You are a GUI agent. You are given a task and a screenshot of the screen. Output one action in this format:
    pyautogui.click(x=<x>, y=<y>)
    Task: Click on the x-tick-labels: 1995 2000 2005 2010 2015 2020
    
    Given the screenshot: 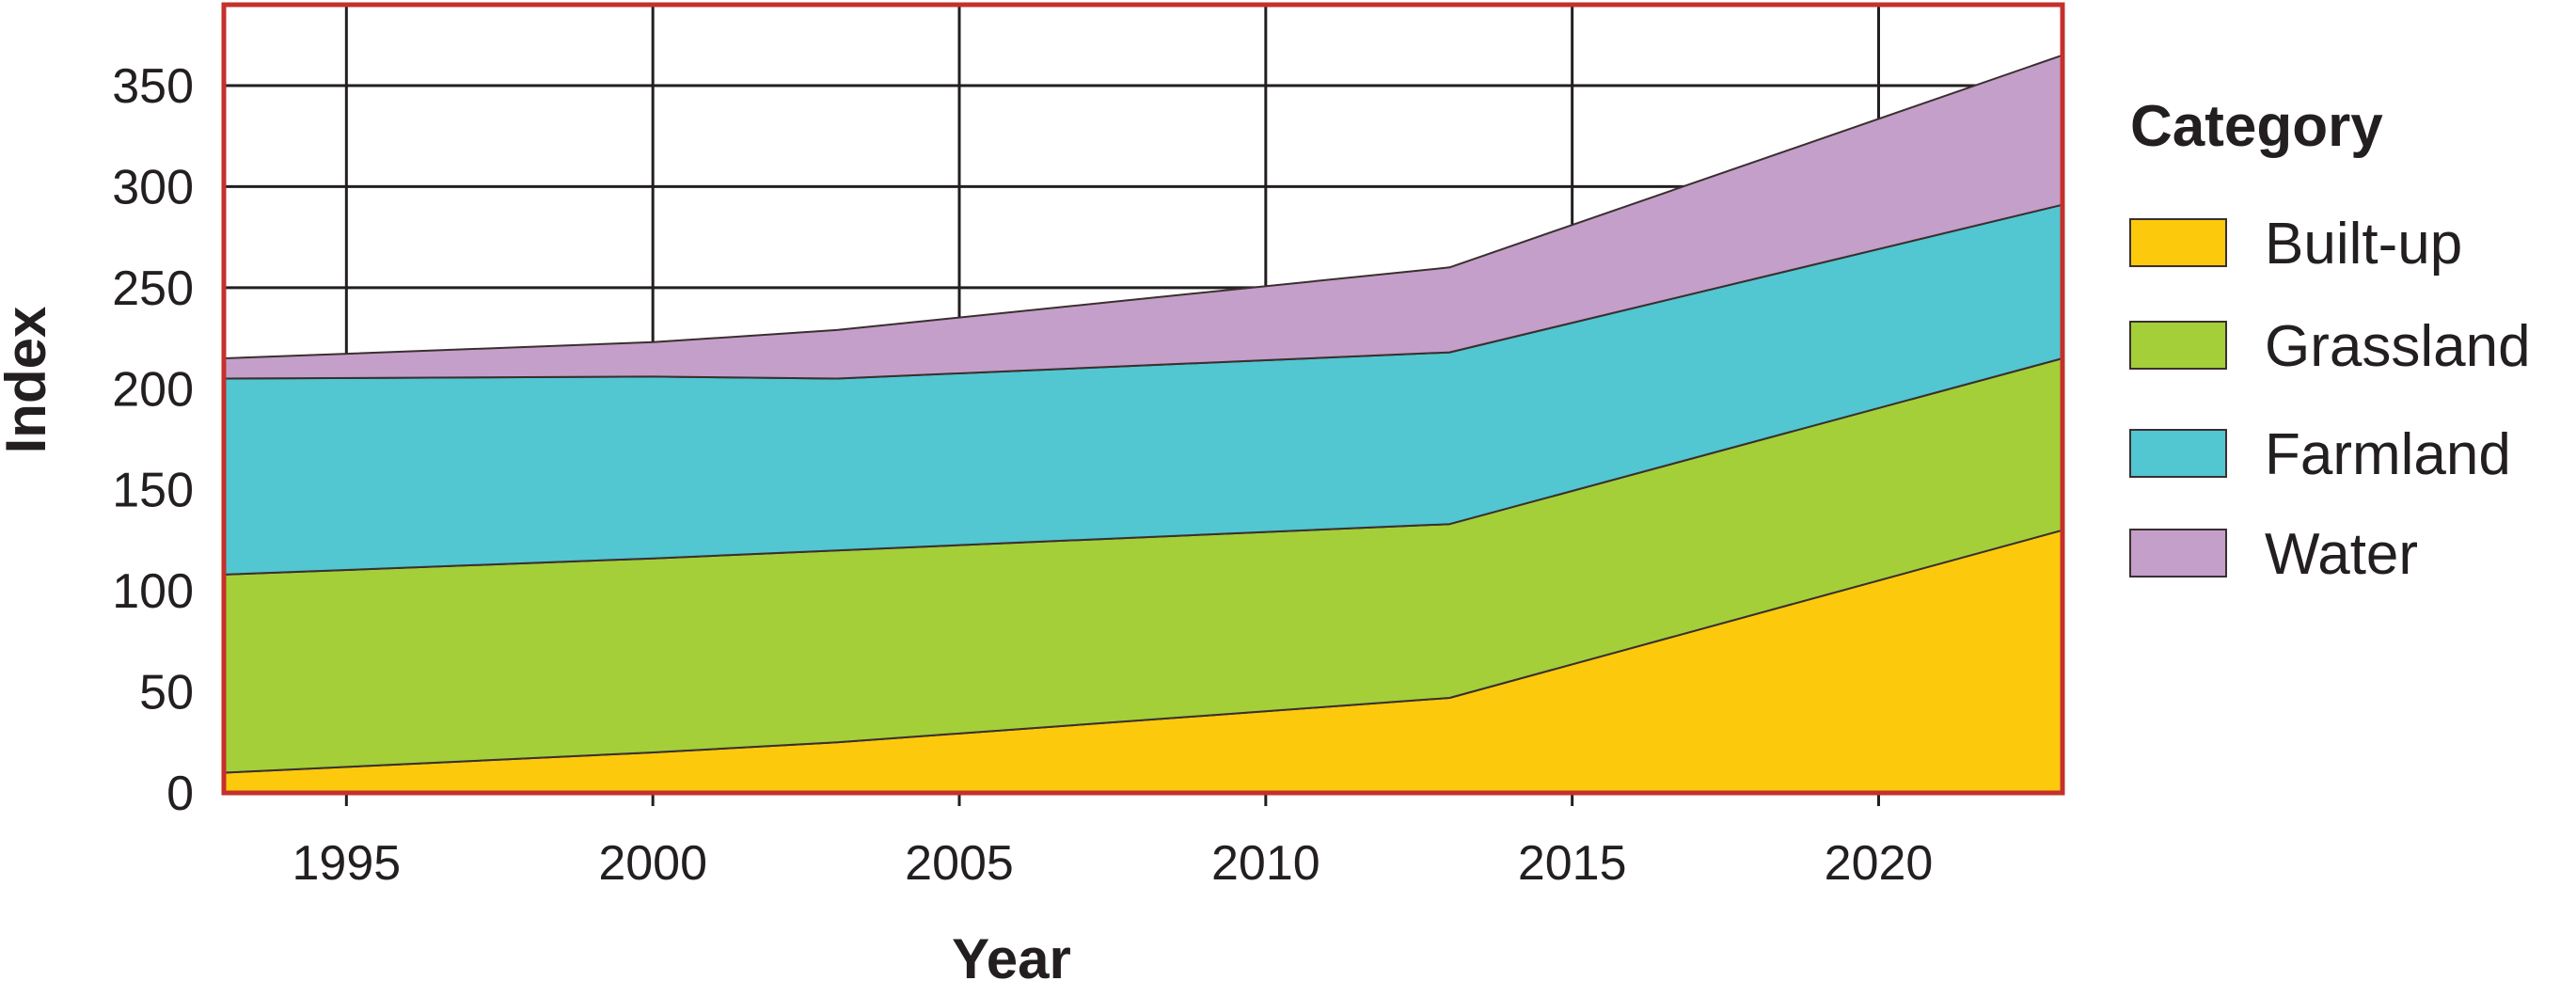 What is the action you would take?
    pyautogui.click(x=1112, y=863)
    